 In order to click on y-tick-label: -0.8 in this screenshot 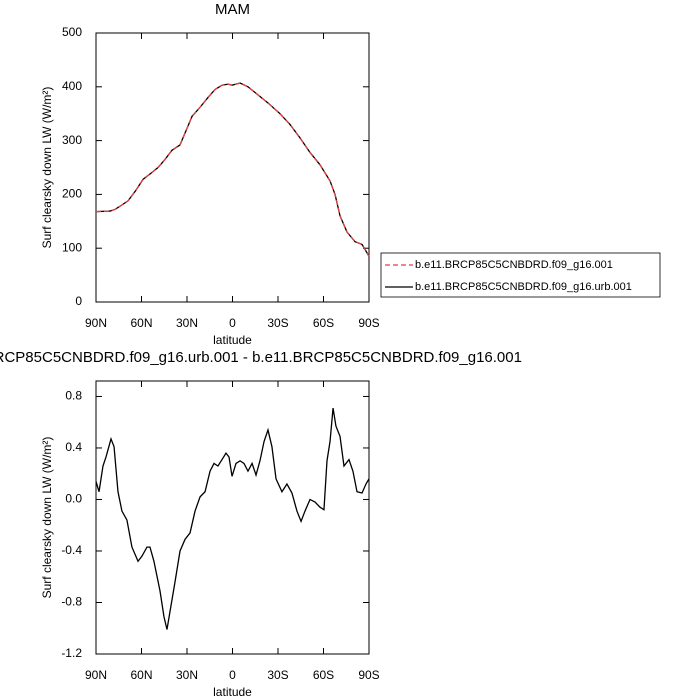, I will do `click(71, 602)`.